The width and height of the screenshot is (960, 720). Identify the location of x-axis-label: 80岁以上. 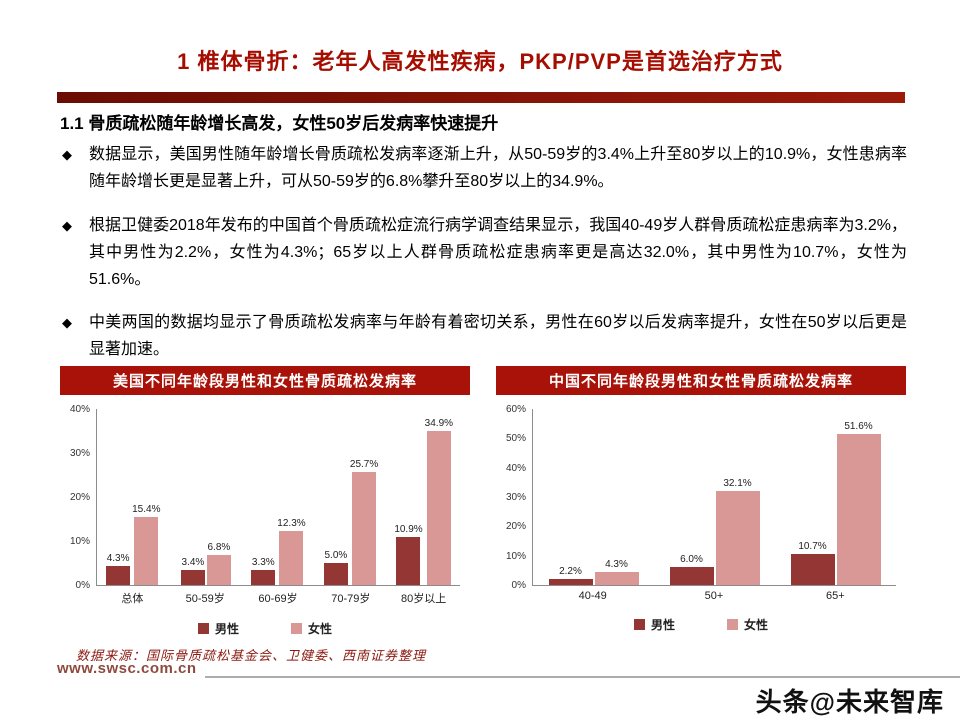
(423, 599).